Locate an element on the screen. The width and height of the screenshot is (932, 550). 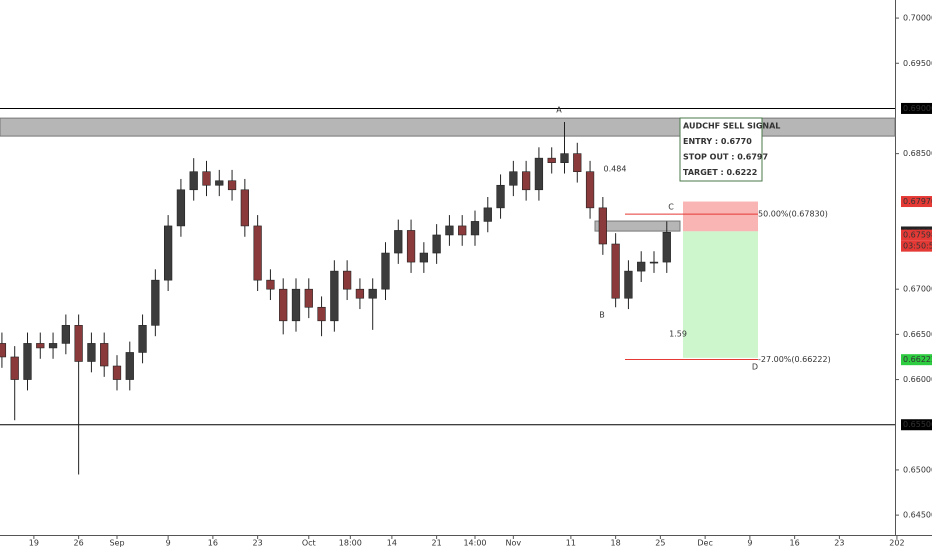
x-tick-label: Oct is located at coordinates (309, 543).